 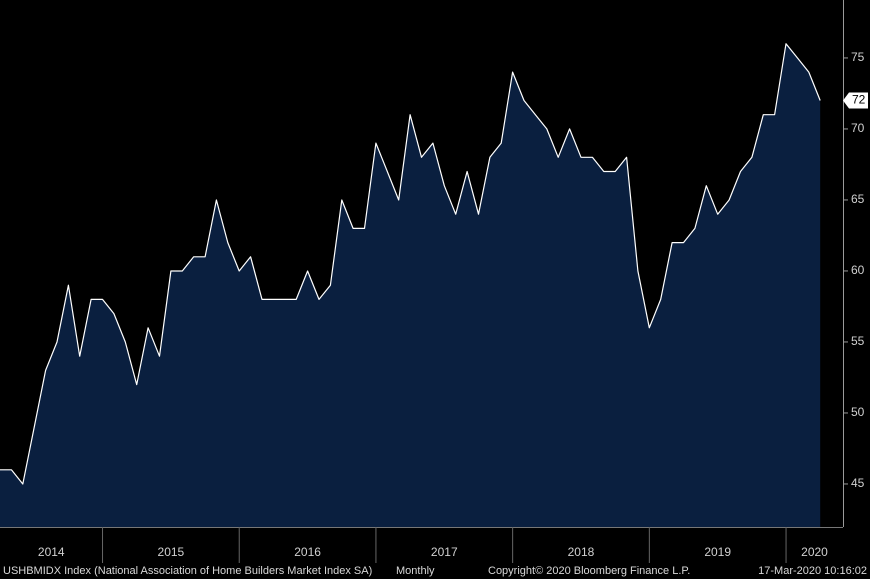 What do you see at coordinates (581, 552) in the screenshot?
I see `x-tick-label: 2018` at bounding box center [581, 552].